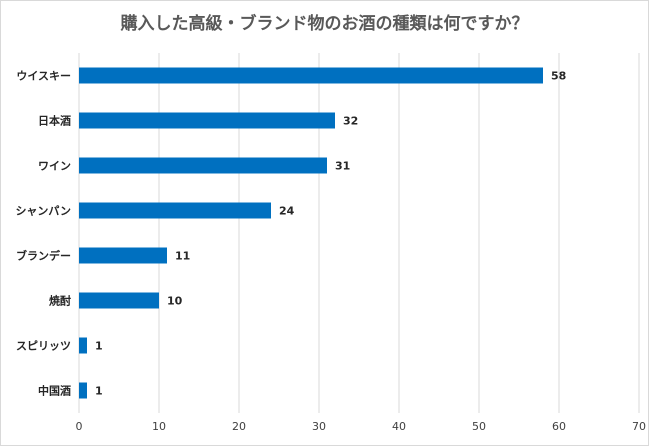 The height and width of the screenshot is (446, 649). I want to click on category-label: シャンパン, so click(43, 211).